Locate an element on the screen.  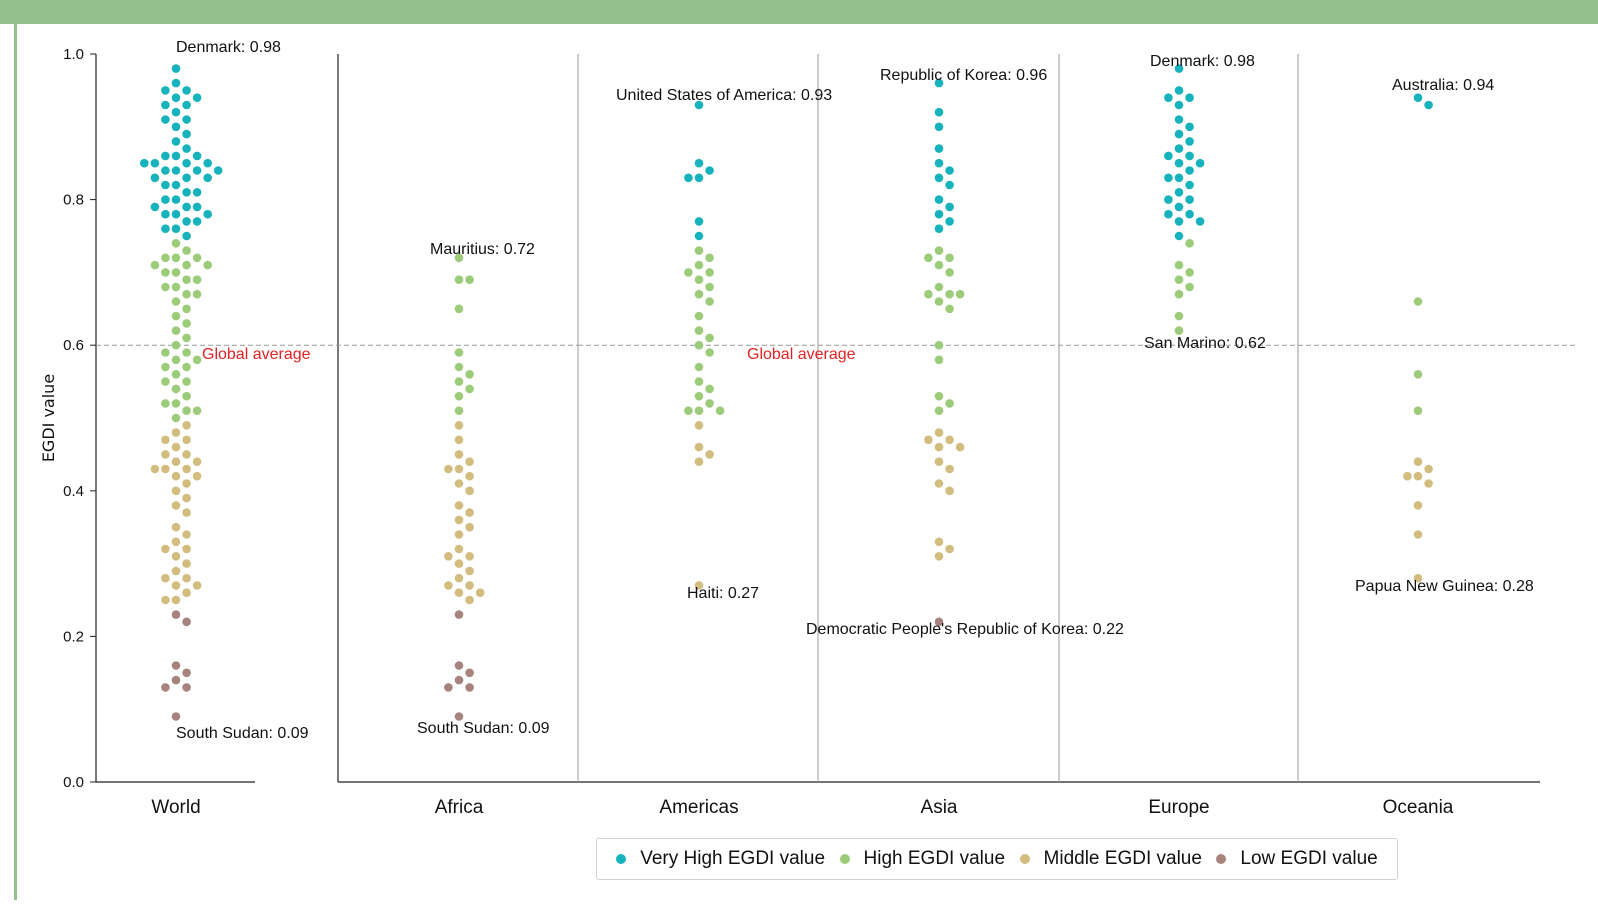
annotation-label: Australia: 0.94 is located at coordinates (1443, 85).